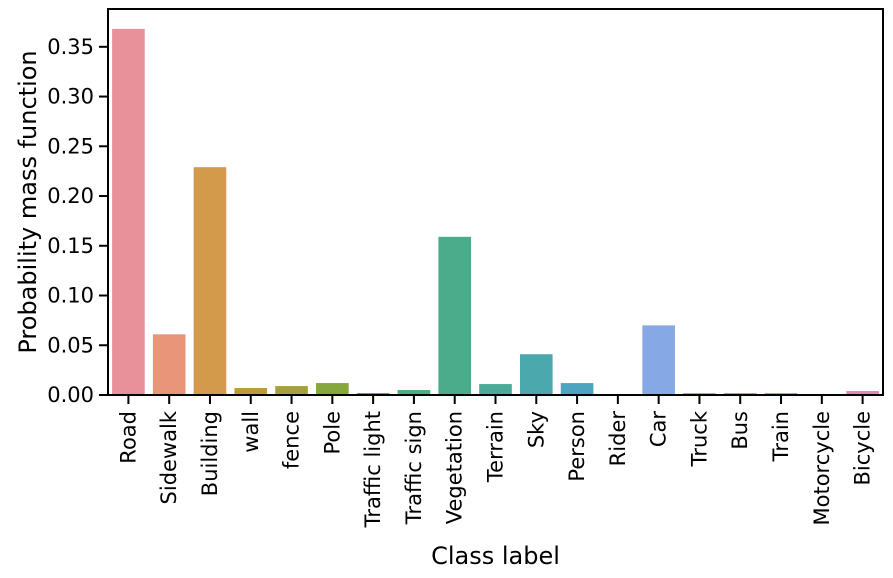  Describe the element at coordinates (70, 296) in the screenshot. I see `y-tick-label: 0.10` at that location.